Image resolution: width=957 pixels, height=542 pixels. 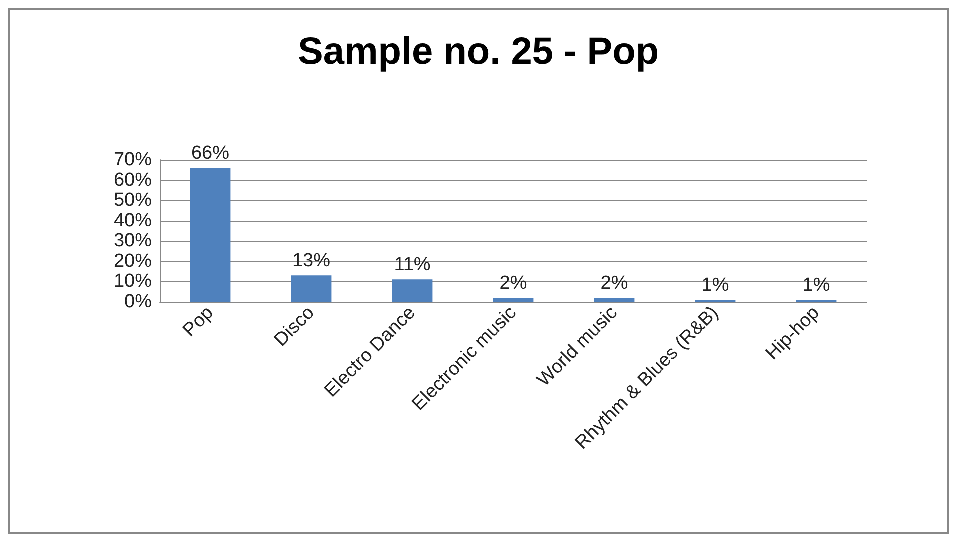 What do you see at coordinates (133, 241) in the screenshot?
I see `y-tick-label: 30%` at bounding box center [133, 241].